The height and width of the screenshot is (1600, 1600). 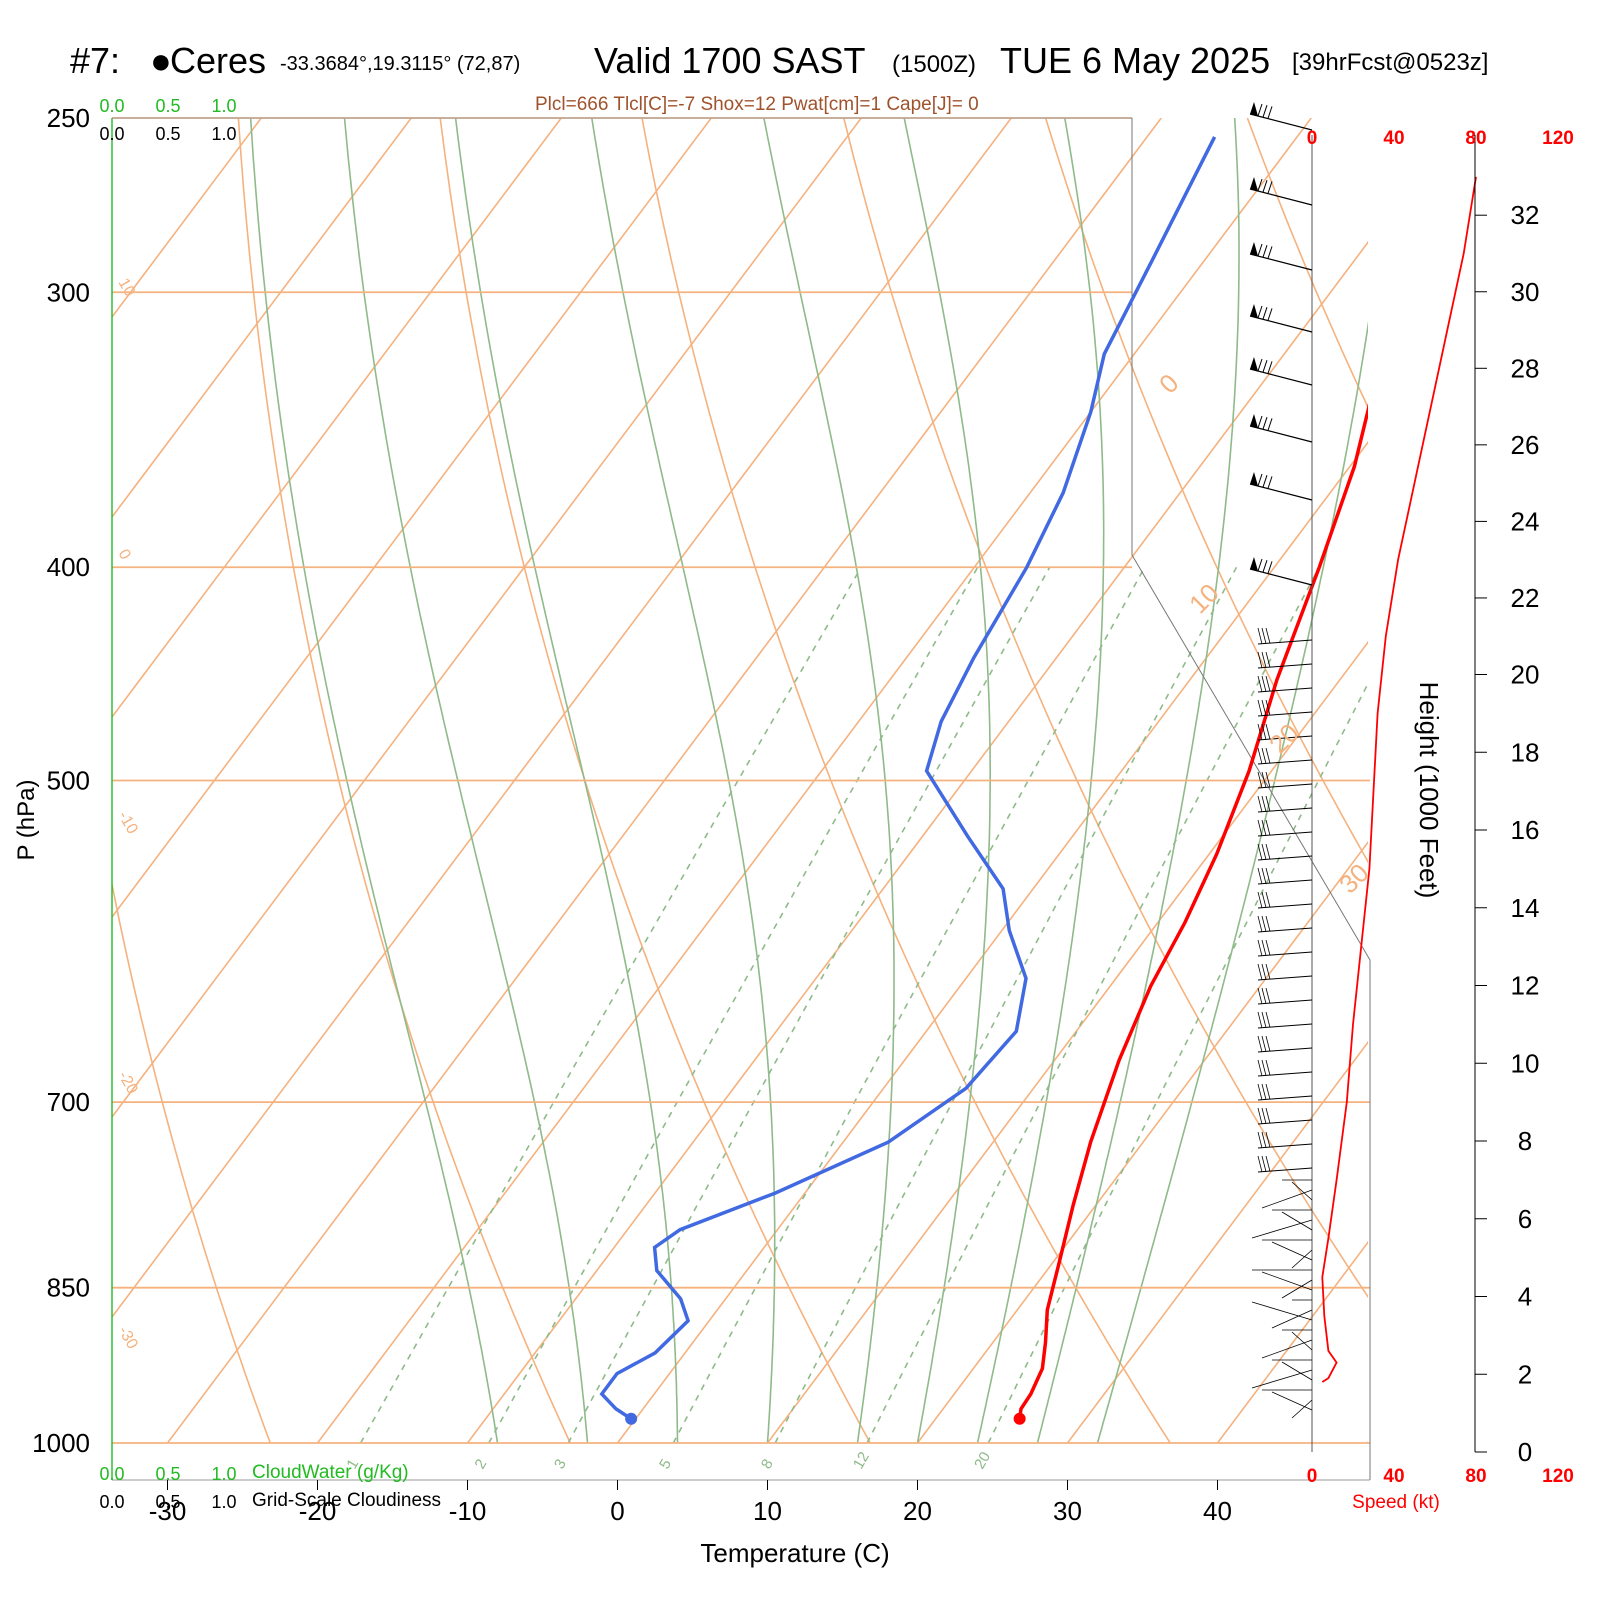 What do you see at coordinates (1525, 521) in the screenshot?
I see `height-tick-label: 24` at bounding box center [1525, 521].